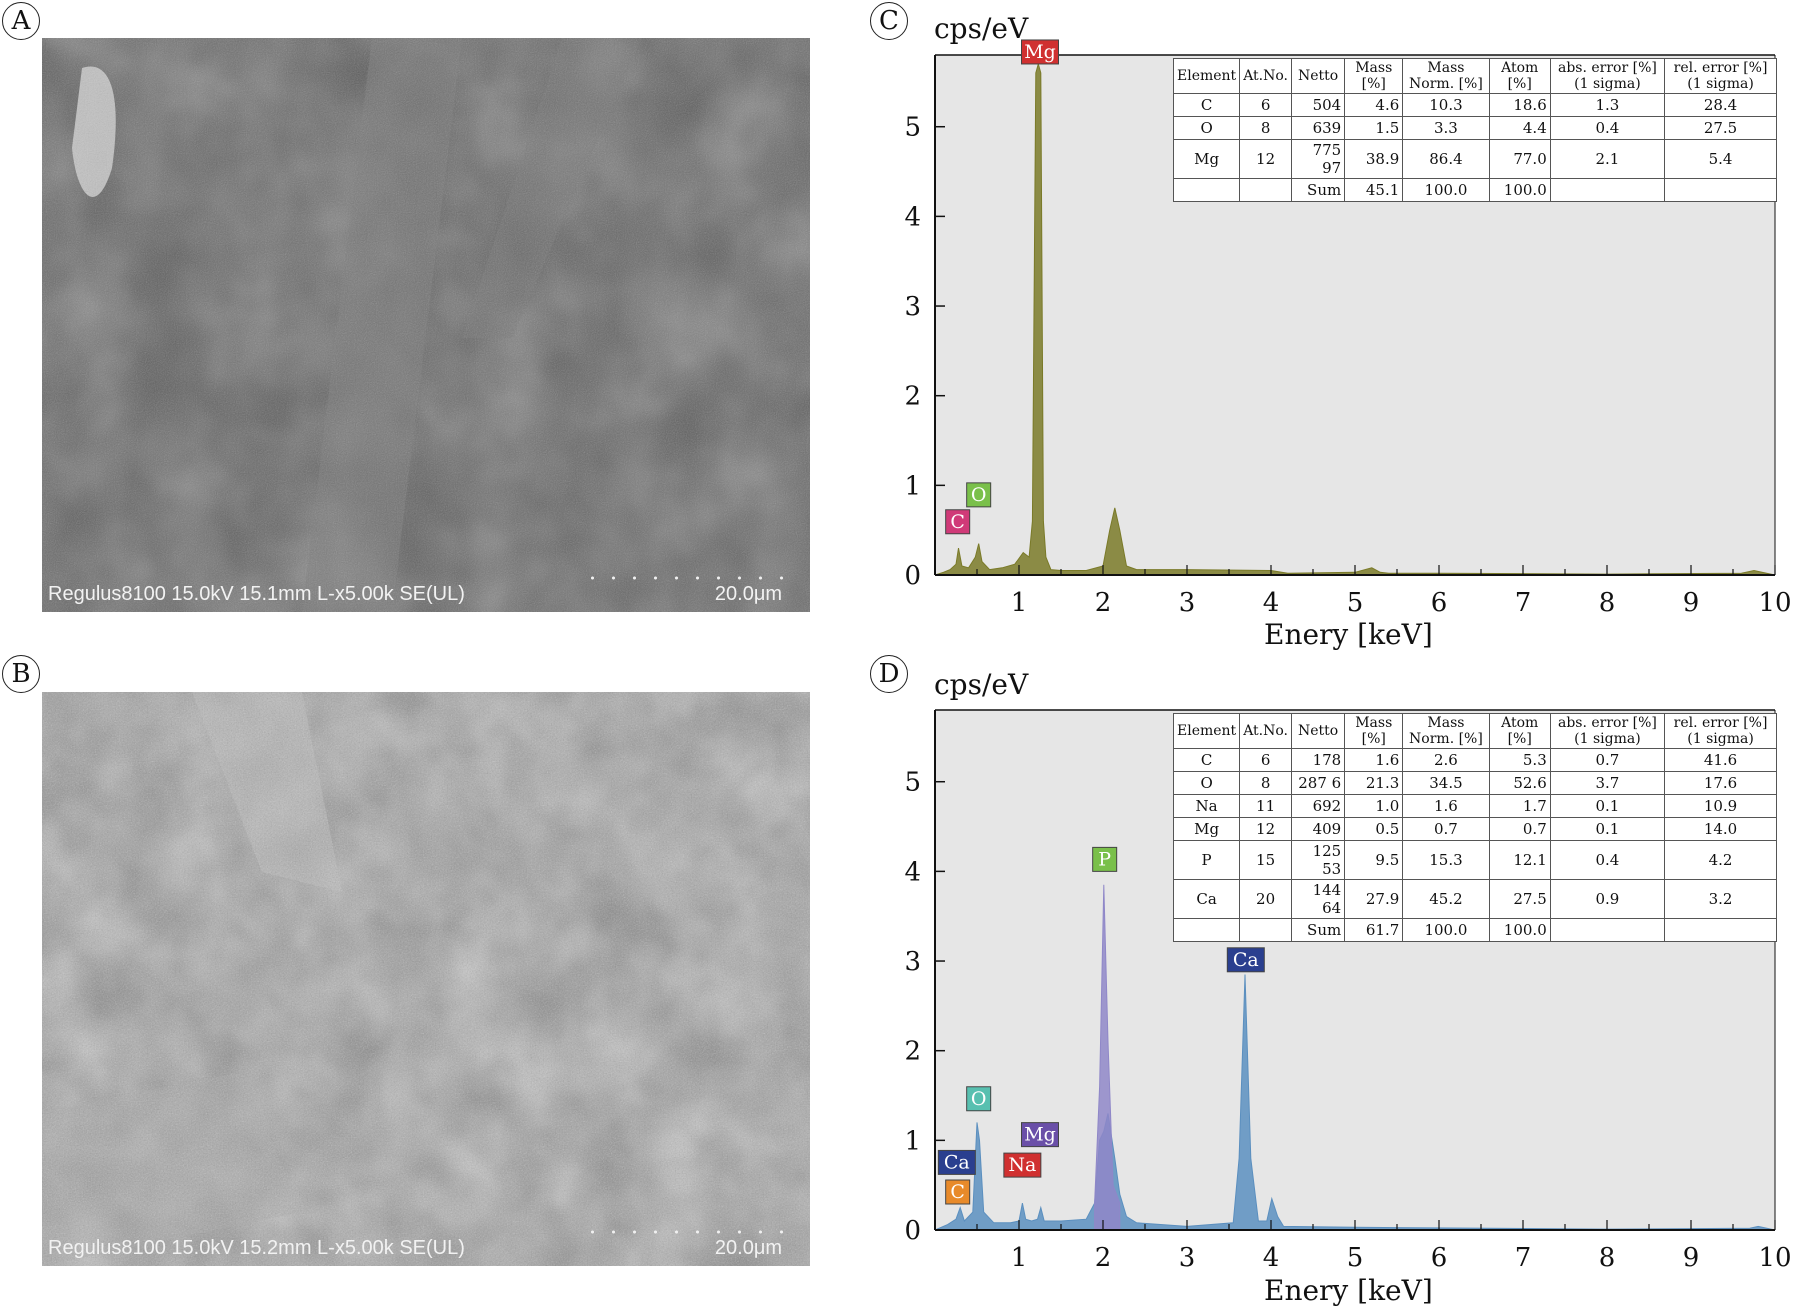 The height and width of the screenshot is (1311, 1793). I want to click on table-cell: 9.5, so click(1374, 860).